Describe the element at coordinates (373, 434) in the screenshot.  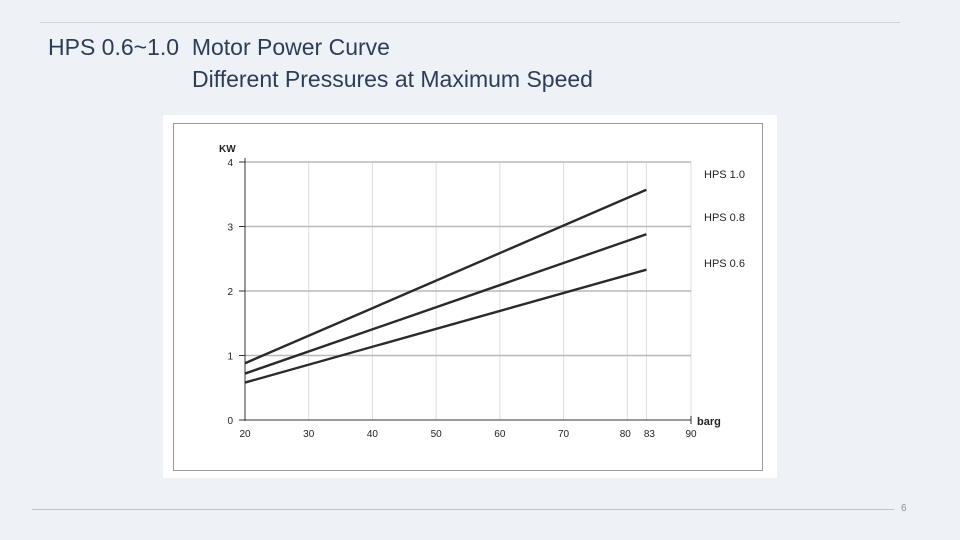
I see `x-tick-label: 40` at that location.